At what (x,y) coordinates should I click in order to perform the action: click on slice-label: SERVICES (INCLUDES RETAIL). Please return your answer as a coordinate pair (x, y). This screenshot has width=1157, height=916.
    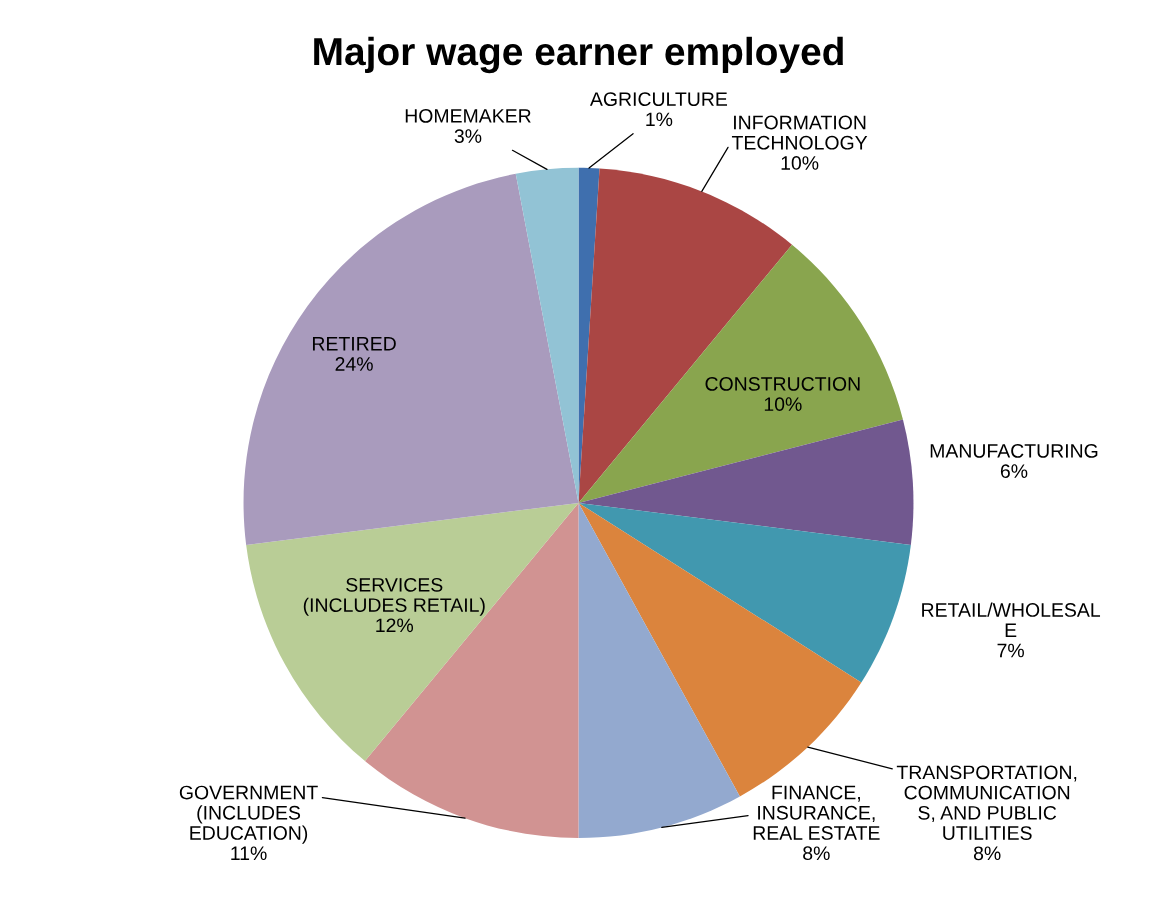
    Looking at the image, I should click on (394, 596).